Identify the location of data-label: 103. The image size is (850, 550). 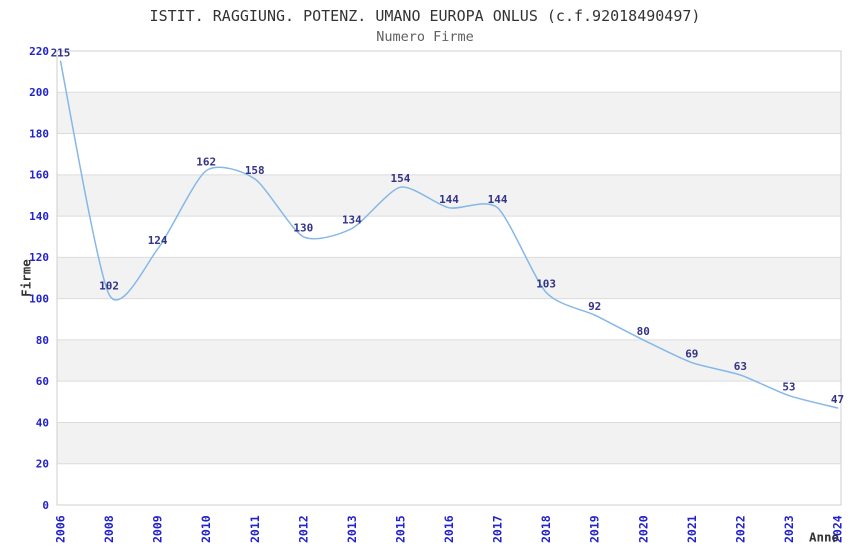
(546, 283).